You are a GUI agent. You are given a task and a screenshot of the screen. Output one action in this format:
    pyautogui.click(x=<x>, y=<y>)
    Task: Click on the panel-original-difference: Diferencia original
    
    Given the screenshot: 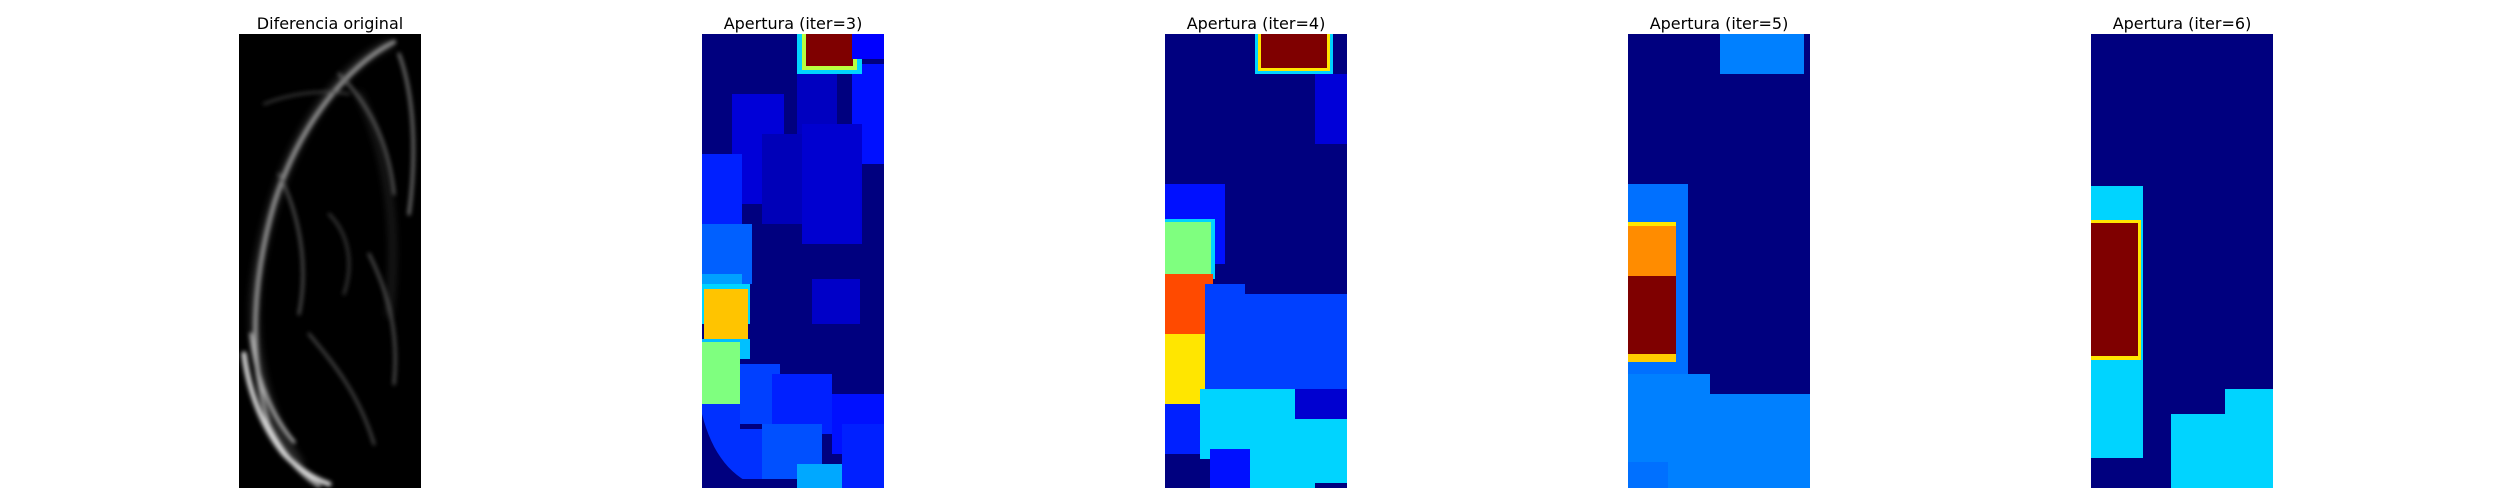 What is the action you would take?
    pyautogui.click(x=330, y=250)
    